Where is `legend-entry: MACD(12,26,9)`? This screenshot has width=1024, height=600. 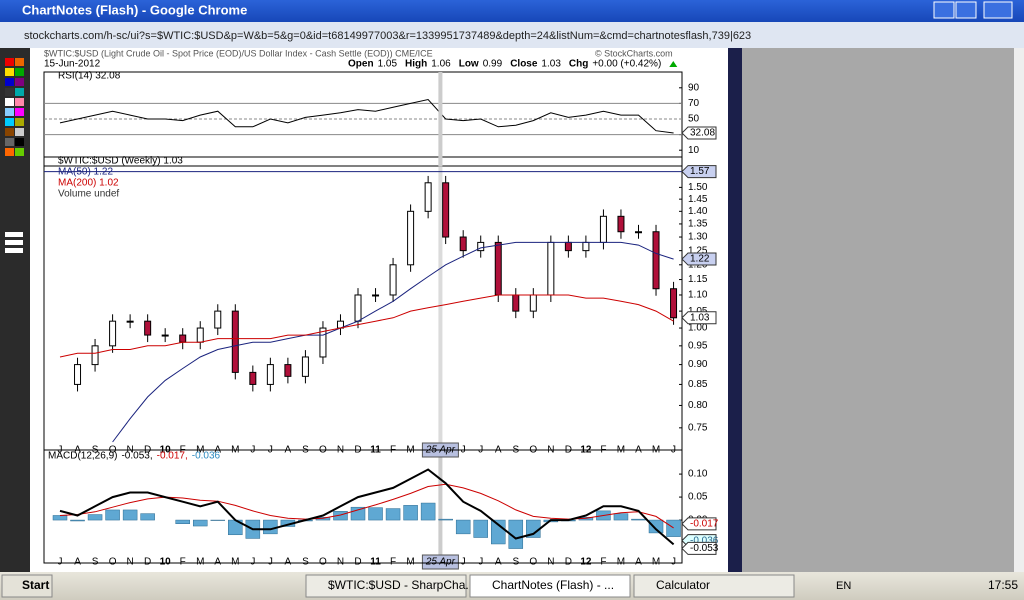 legend-entry: MACD(12,26,9) is located at coordinates (82, 456).